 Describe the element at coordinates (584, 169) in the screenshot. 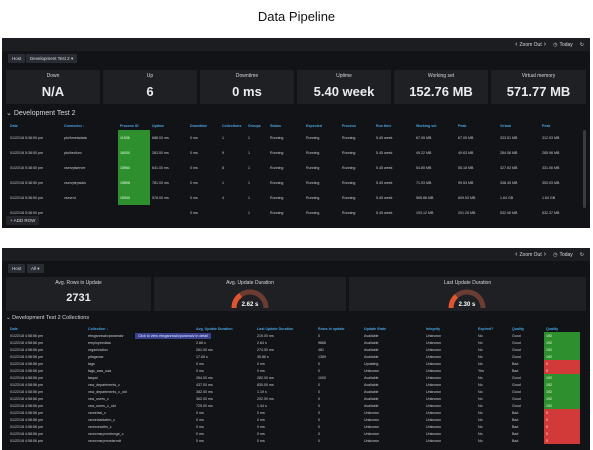

I see `table-scrollbar` at that location.